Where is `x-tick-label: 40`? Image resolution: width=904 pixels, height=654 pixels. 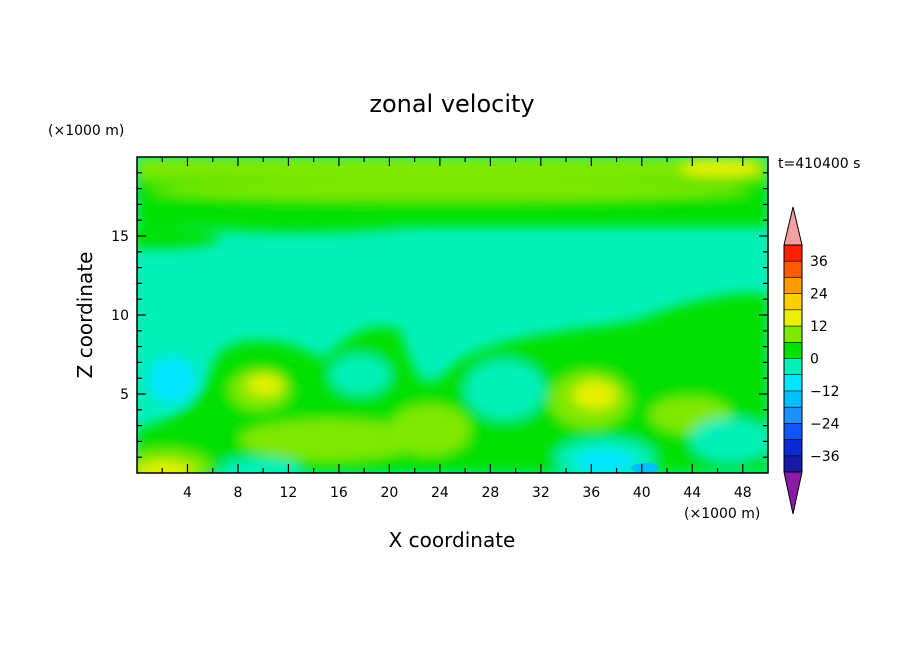
x-tick-label: 40 is located at coordinates (642, 493).